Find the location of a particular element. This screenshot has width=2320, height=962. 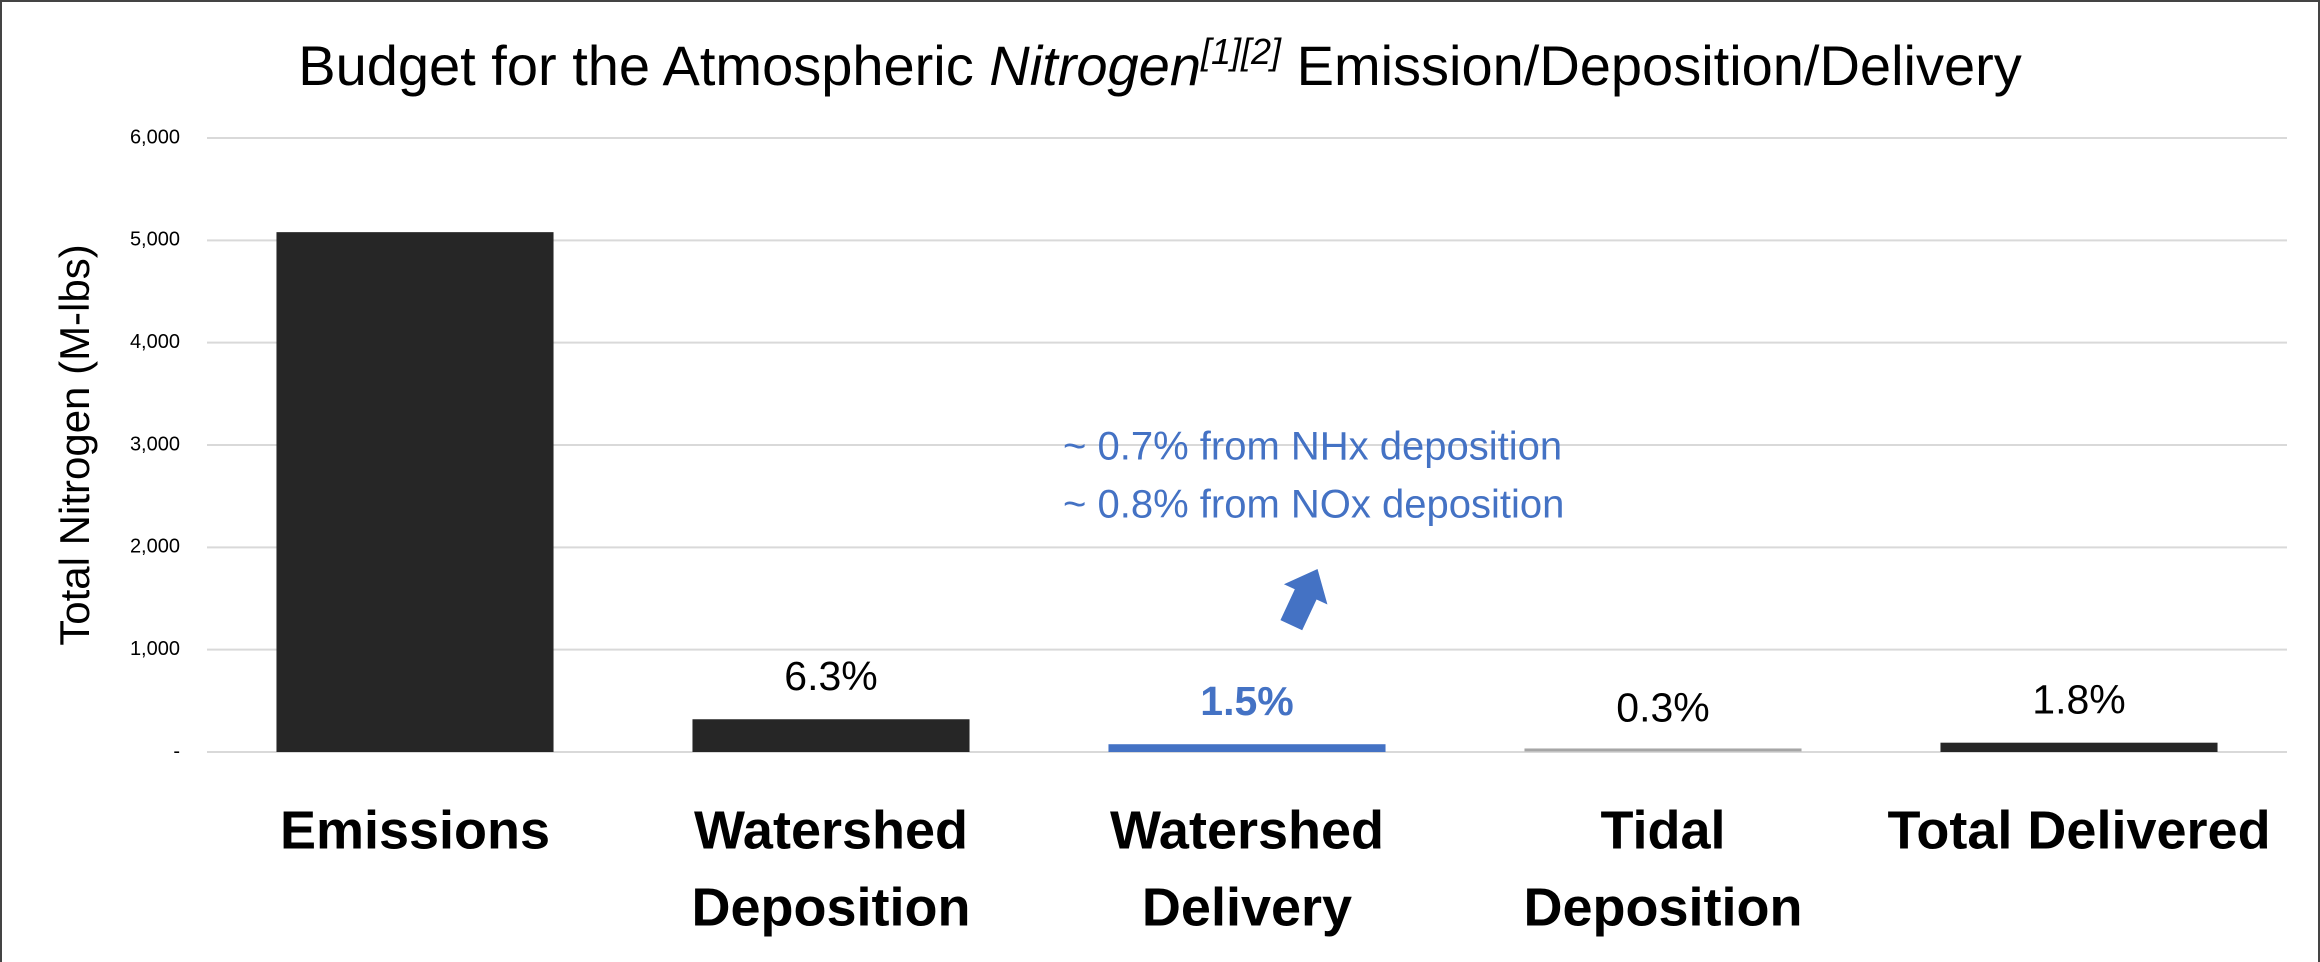

data-label: 1.5% is located at coordinates (1246, 701).